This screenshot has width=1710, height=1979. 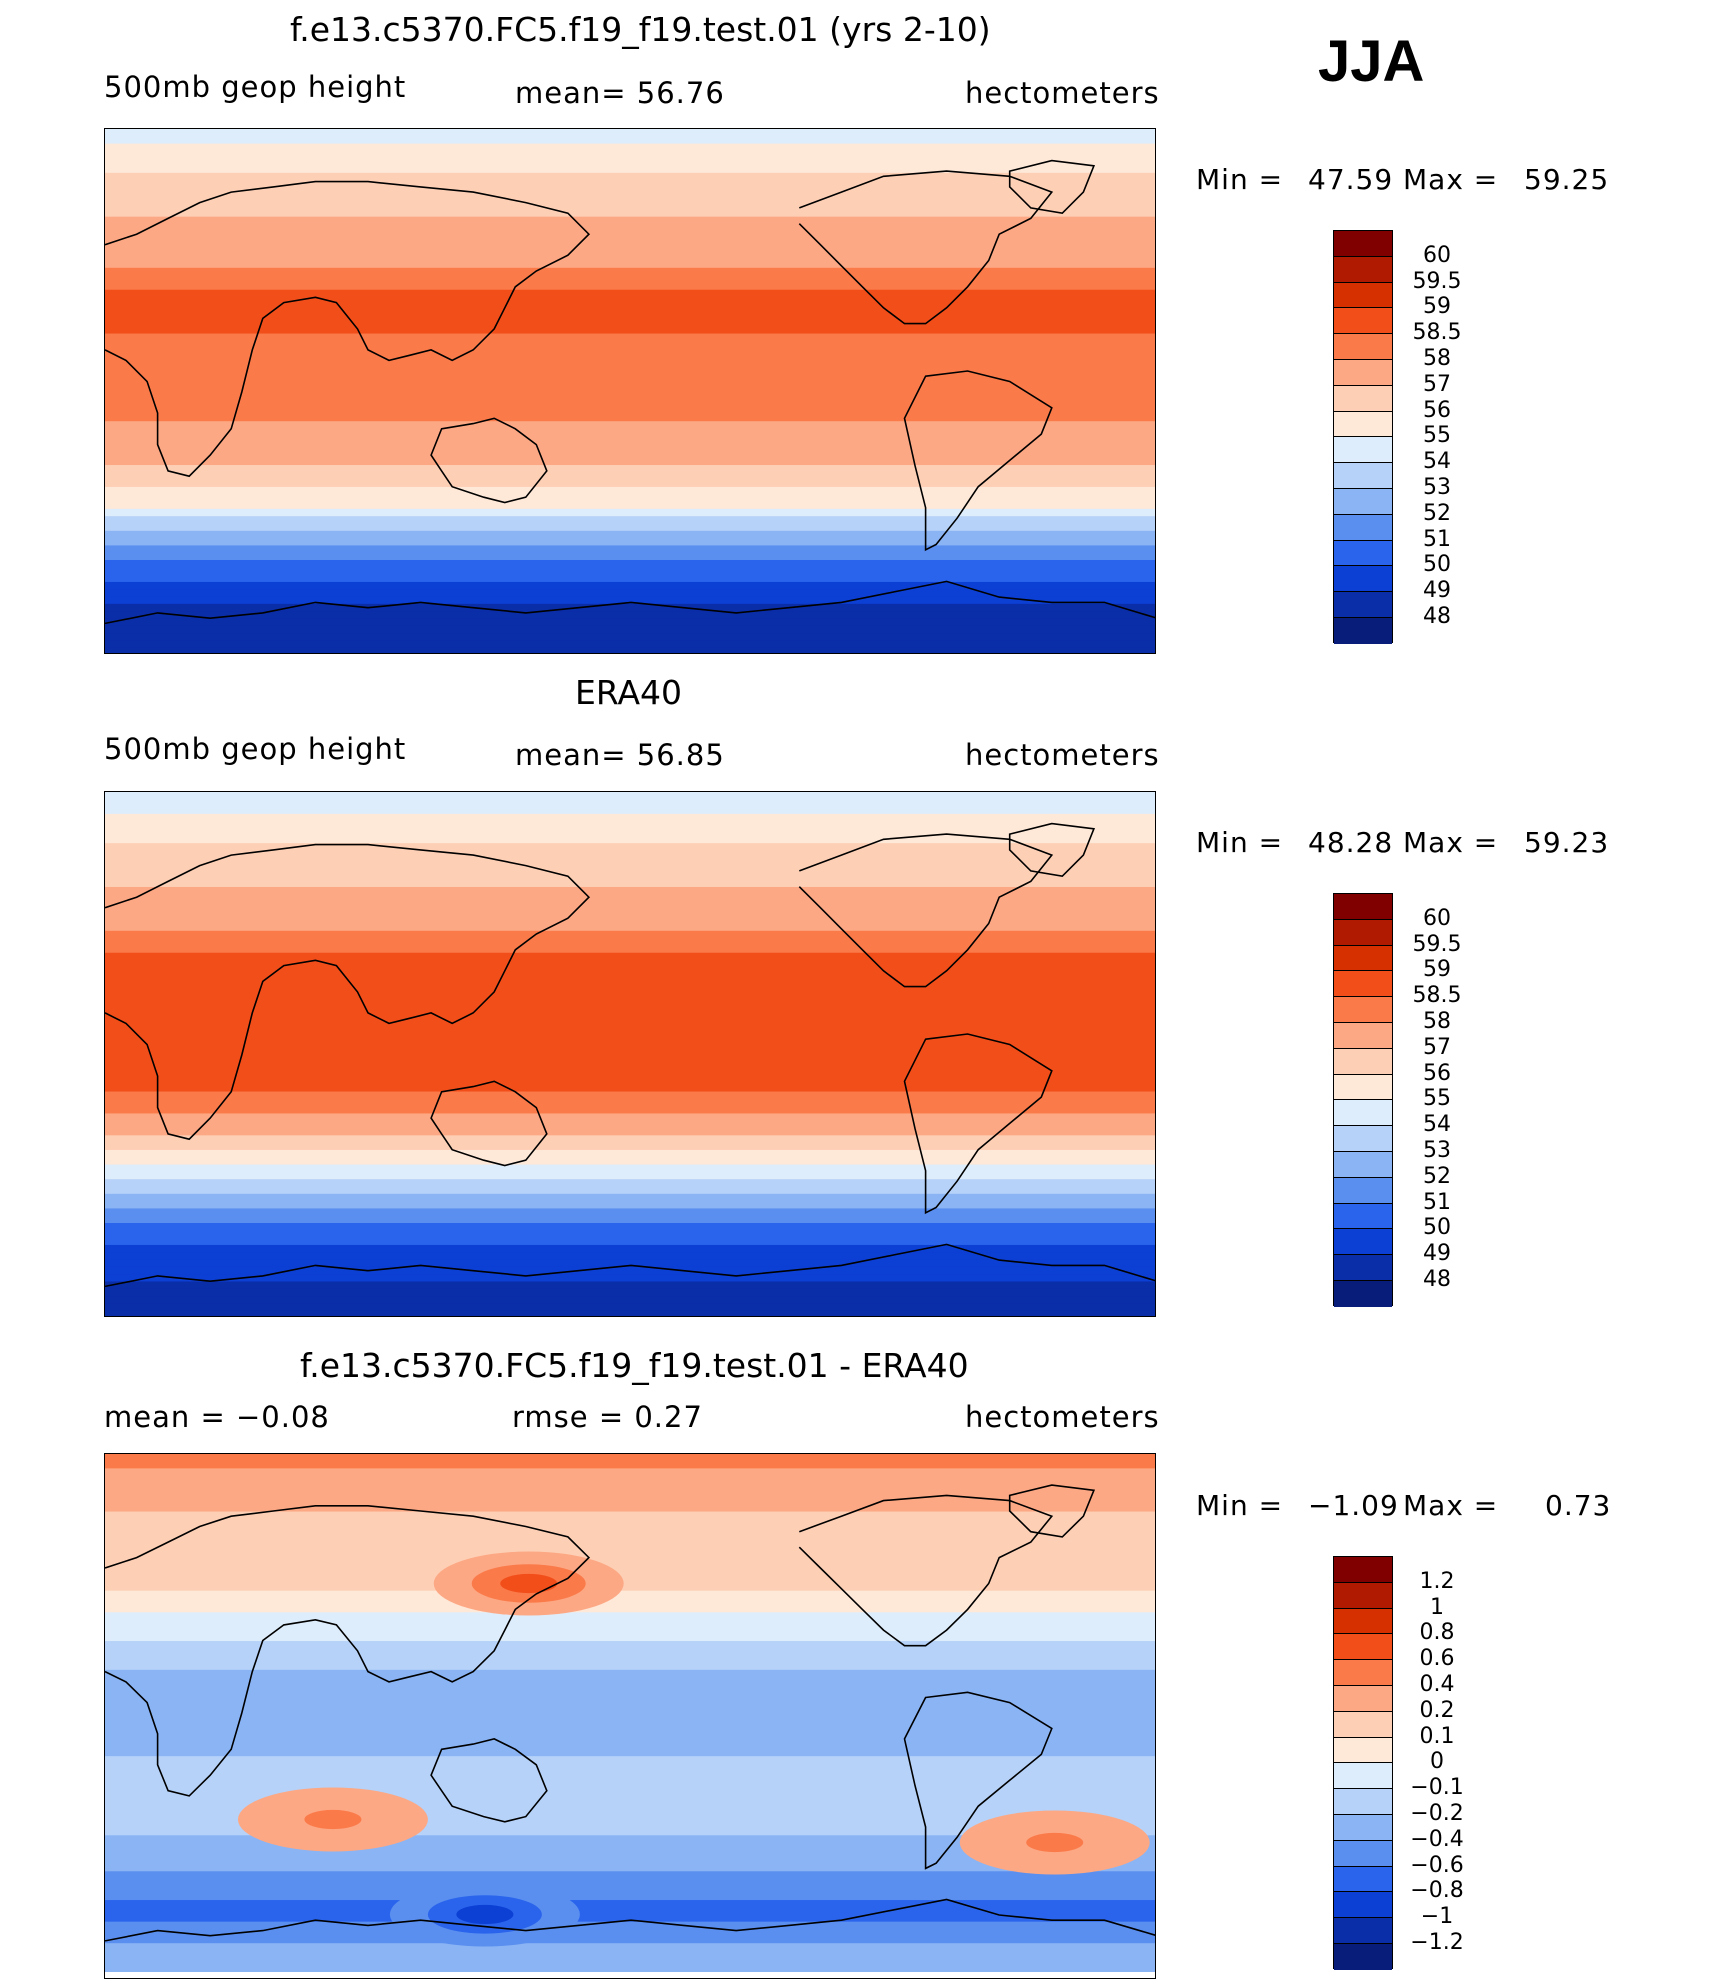 I want to click on panel1-mean-label: mean= 56.76, so click(x=620, y=93).